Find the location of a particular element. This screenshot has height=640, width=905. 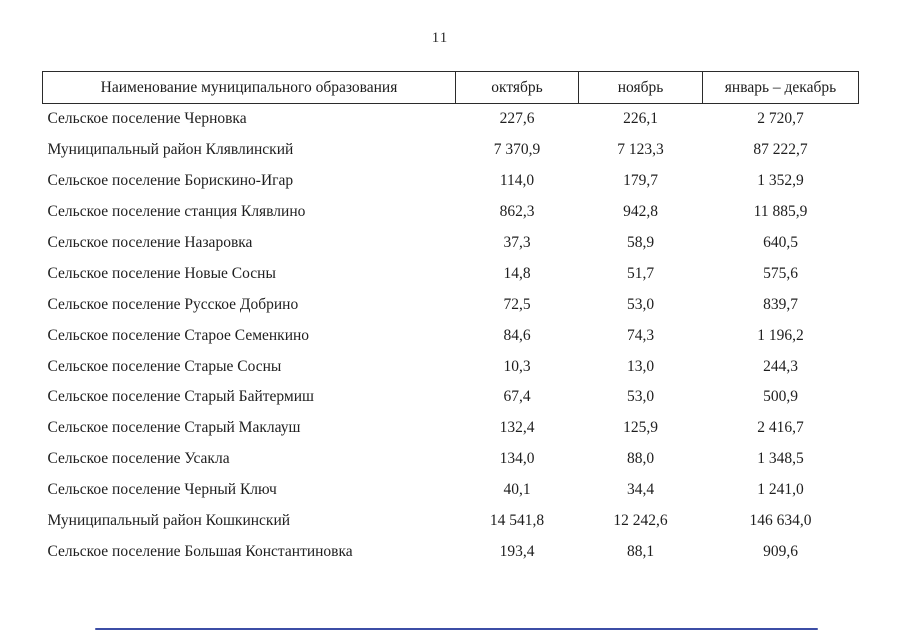

october-value-cell: 14 541,8 is located at coordinates (517, 521).